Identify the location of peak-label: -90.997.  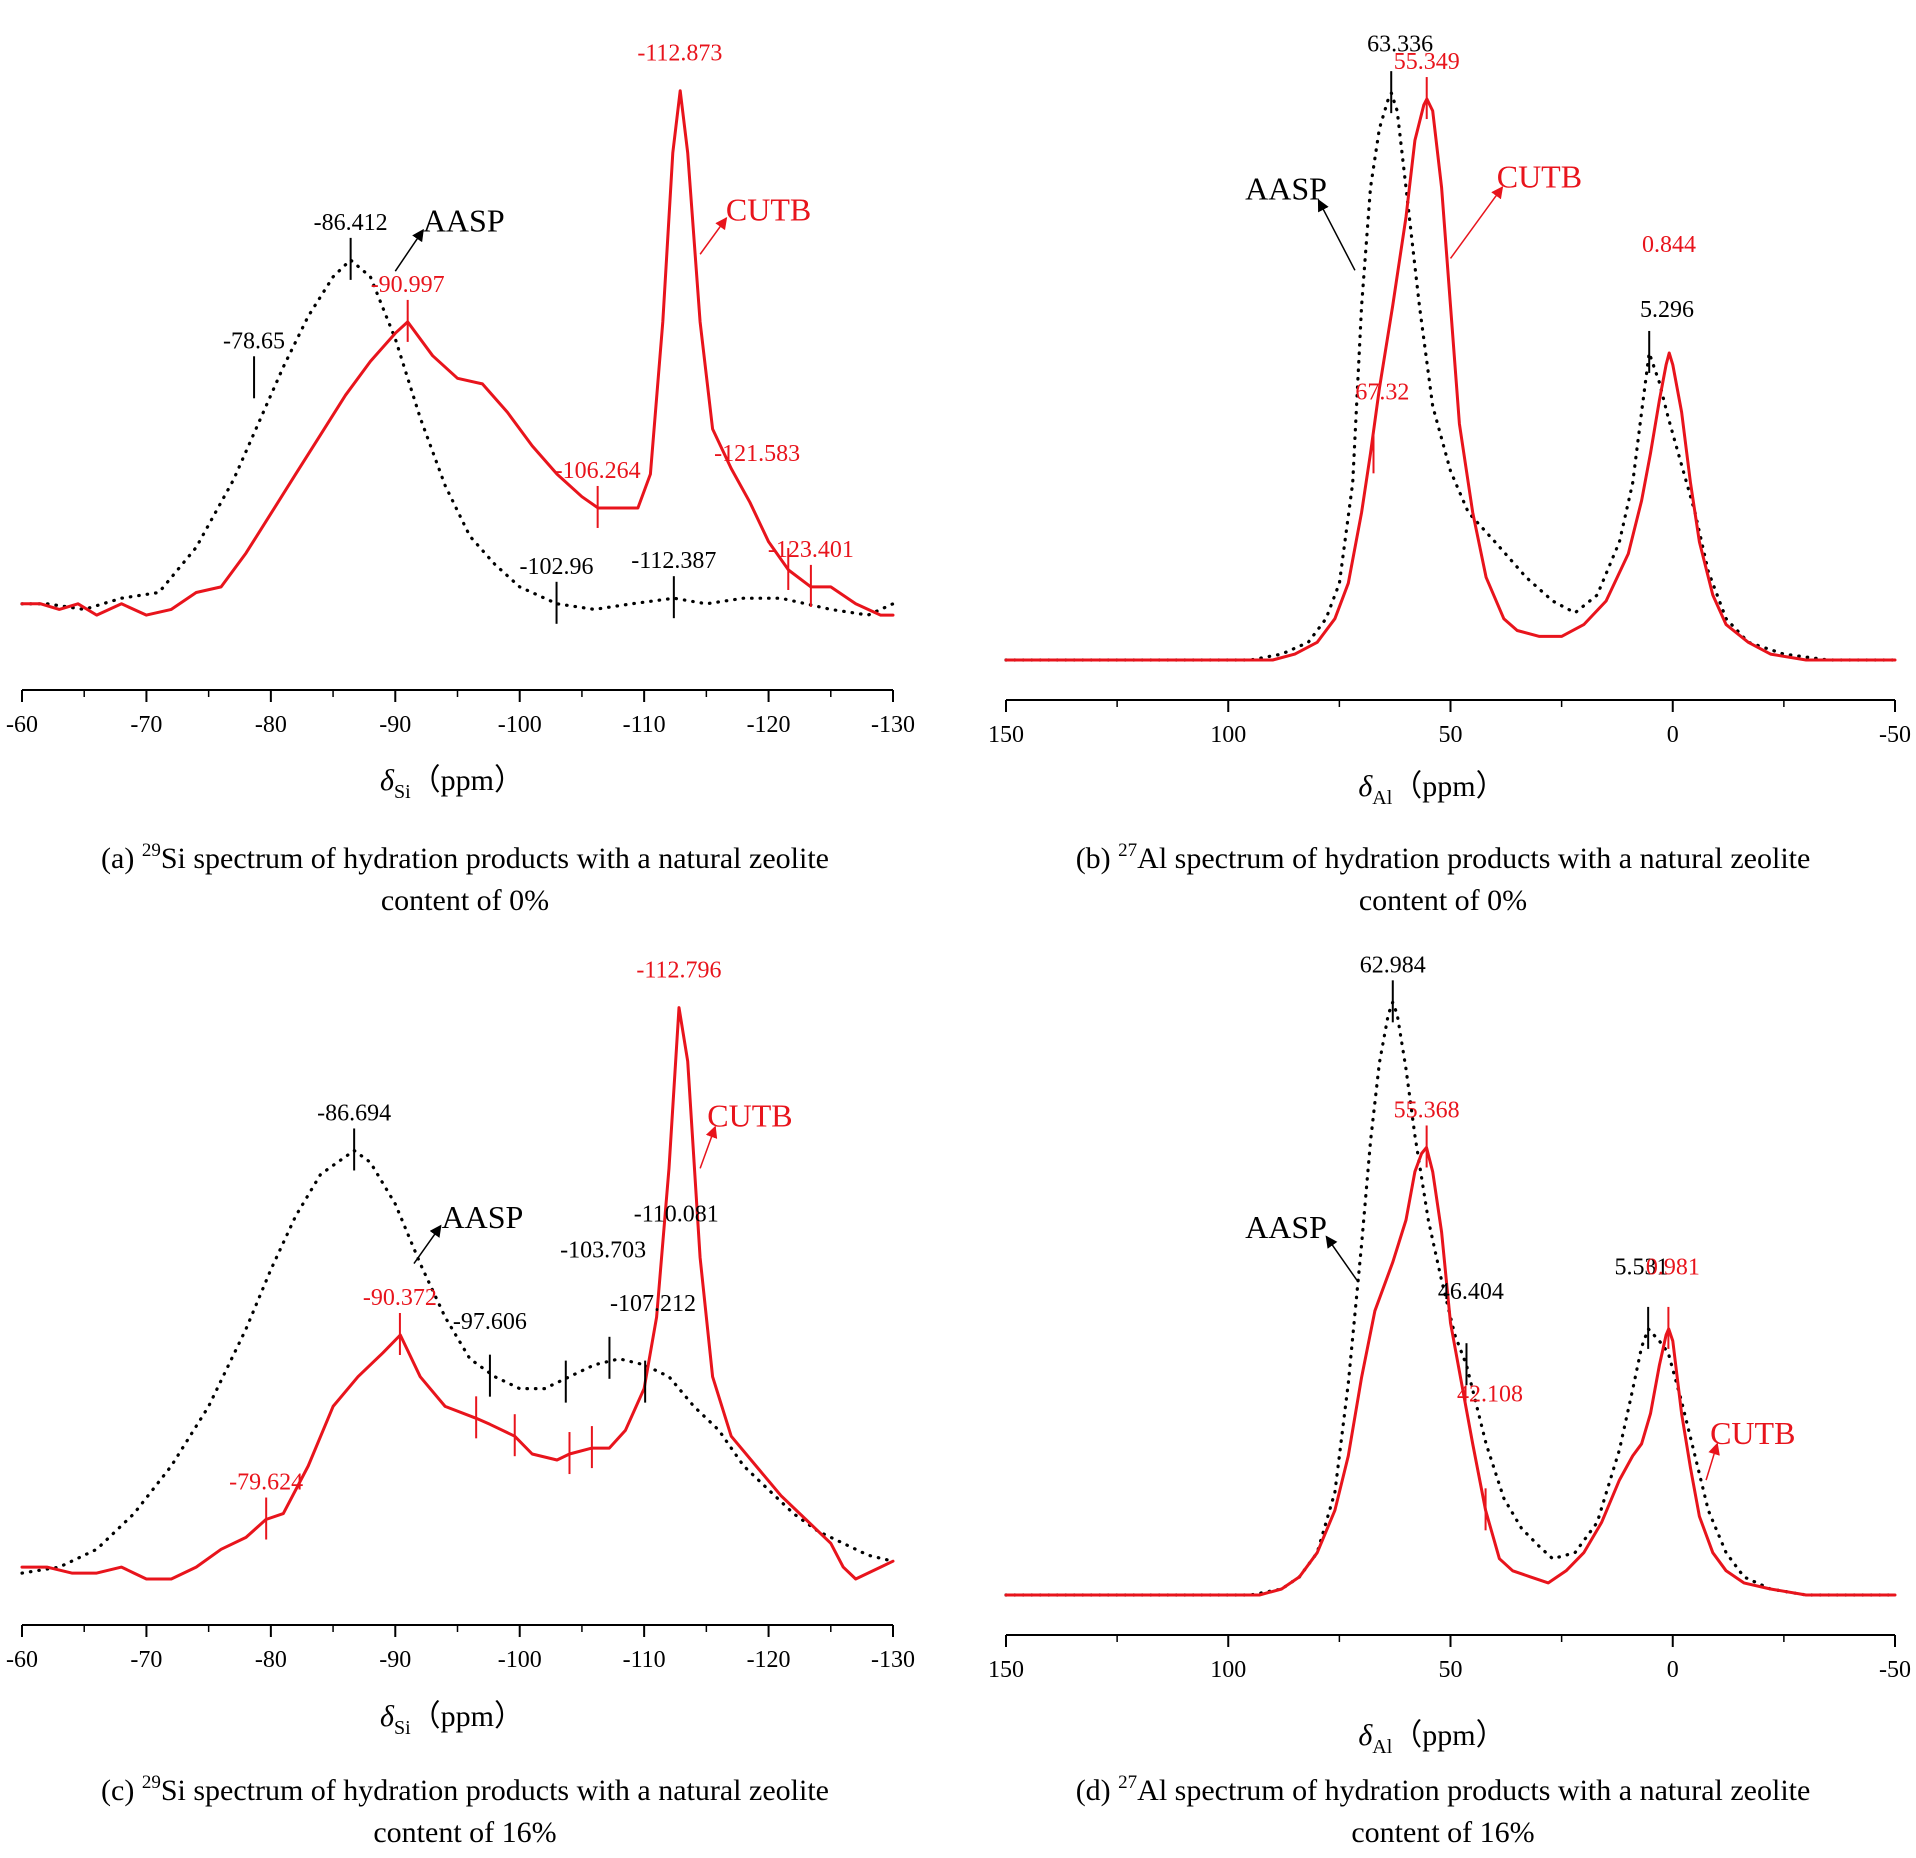
(408, 285).